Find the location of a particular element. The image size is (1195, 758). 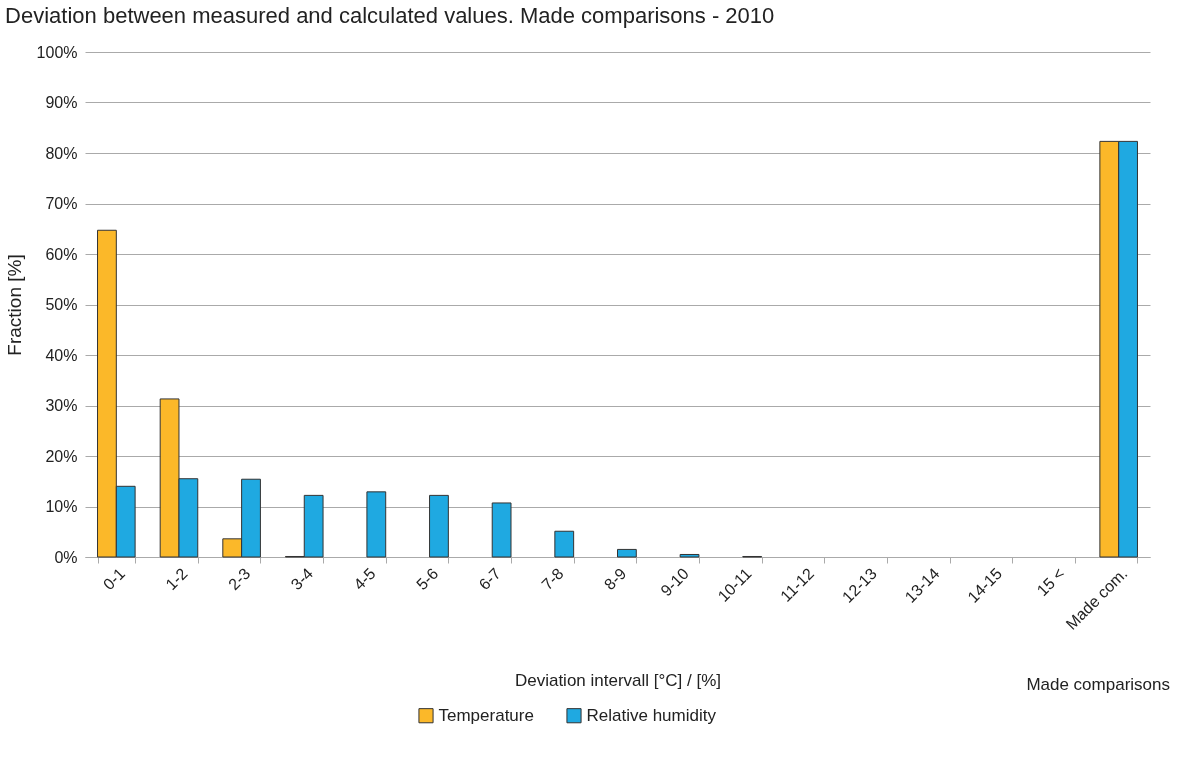

y-tick-label: 20% is located at coordinates (61, 456).